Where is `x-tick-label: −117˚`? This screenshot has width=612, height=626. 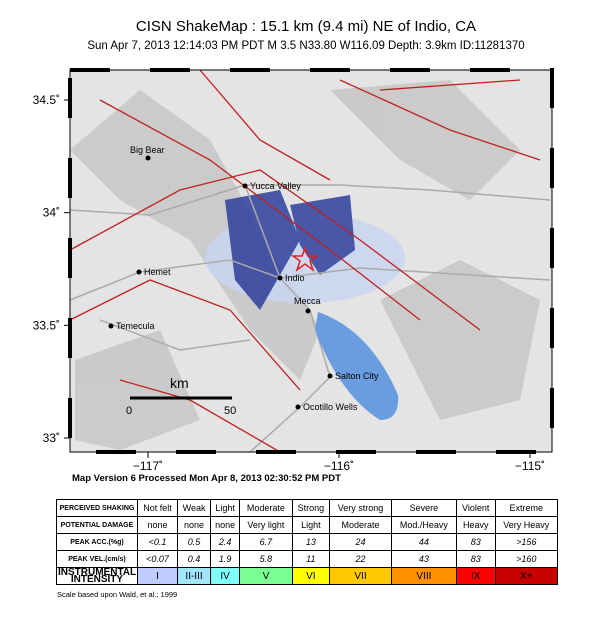 x-tick-label: −117˚ is located at coordinates (148, 465).